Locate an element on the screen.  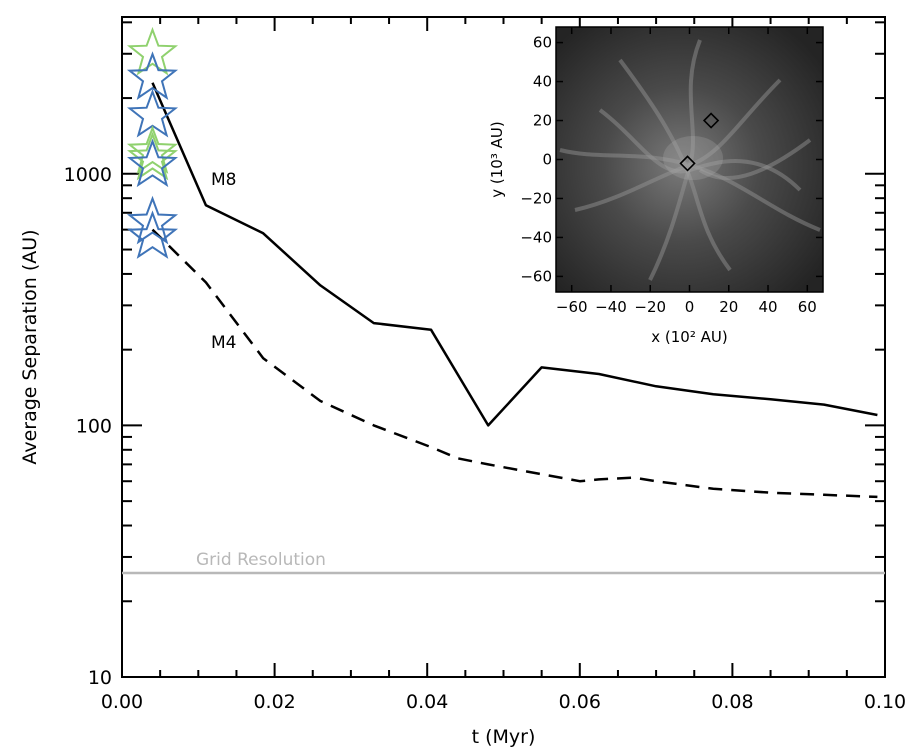
x-tick-label: 0.04 is located at coordinates (427, 702).